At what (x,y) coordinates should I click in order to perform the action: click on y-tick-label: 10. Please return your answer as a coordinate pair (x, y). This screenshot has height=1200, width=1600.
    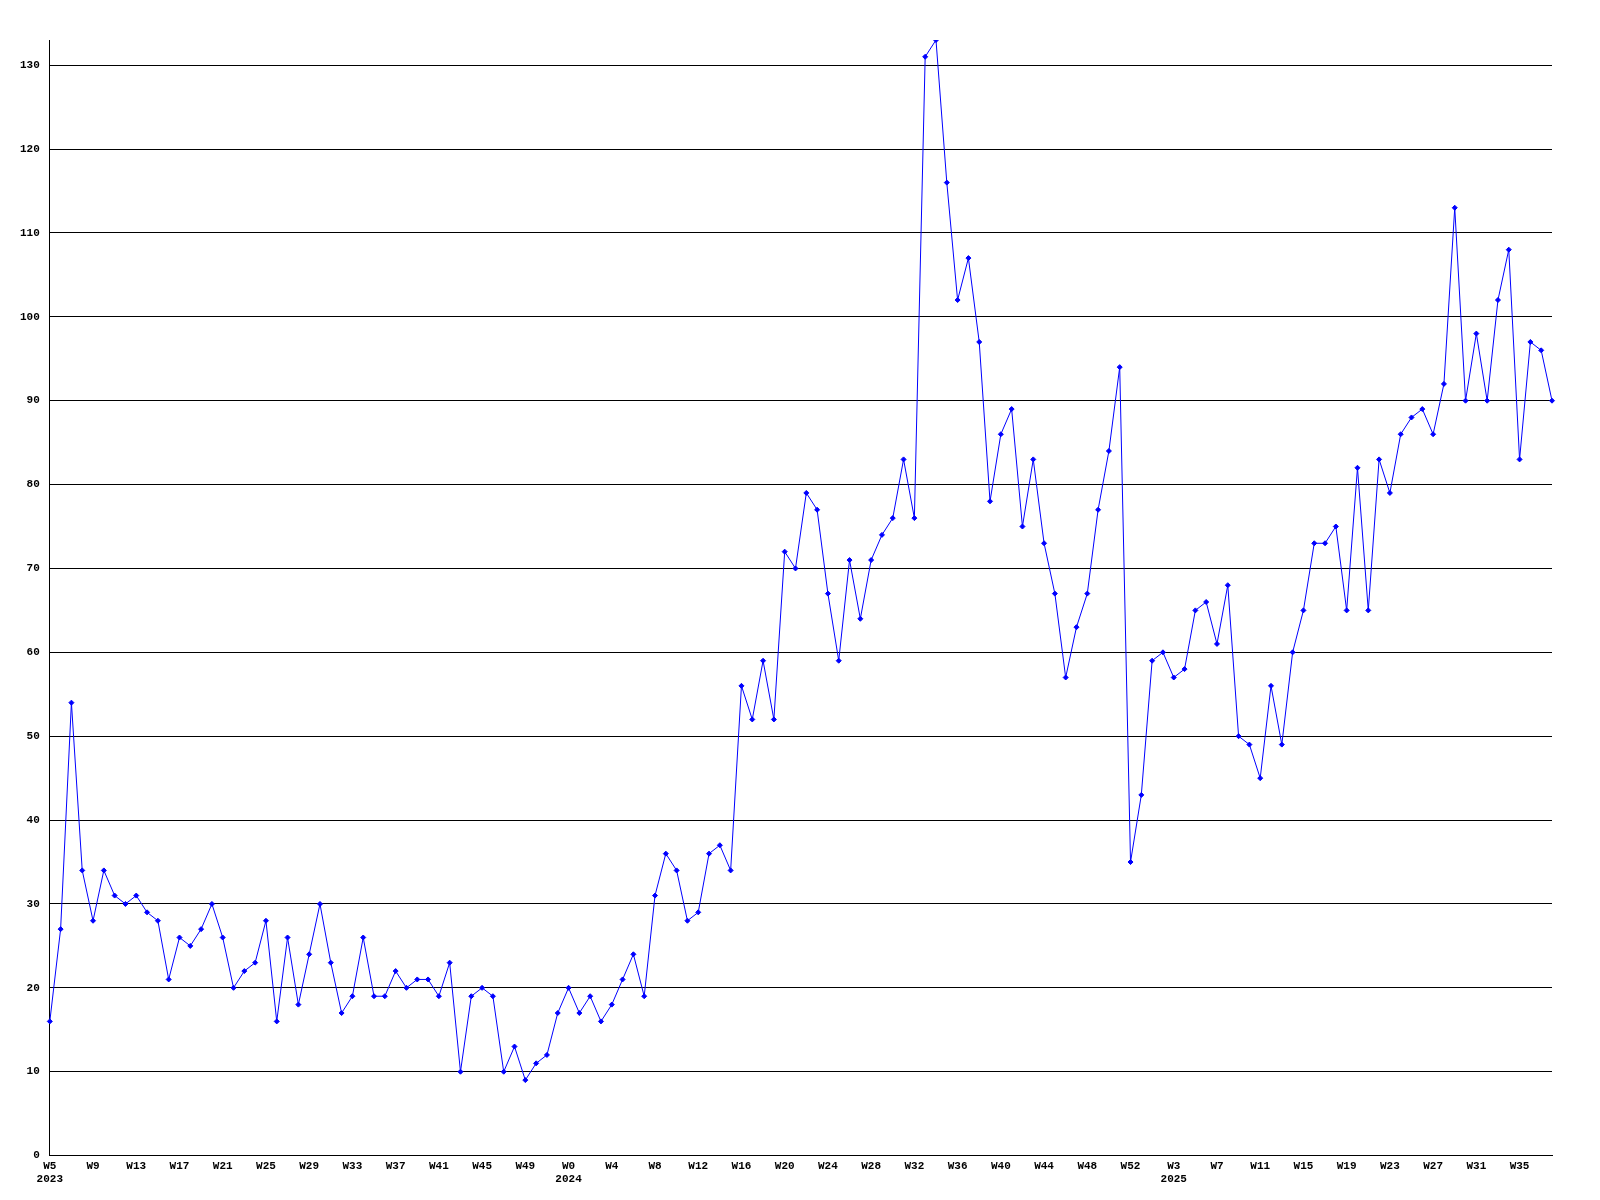
    Looking at the image, I should click on (33, 1071).